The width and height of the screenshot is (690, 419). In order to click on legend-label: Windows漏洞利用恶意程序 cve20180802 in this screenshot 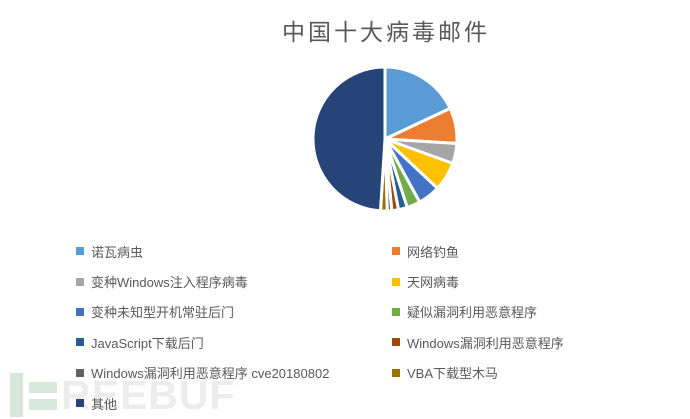, I will do `click(210, 374)`.